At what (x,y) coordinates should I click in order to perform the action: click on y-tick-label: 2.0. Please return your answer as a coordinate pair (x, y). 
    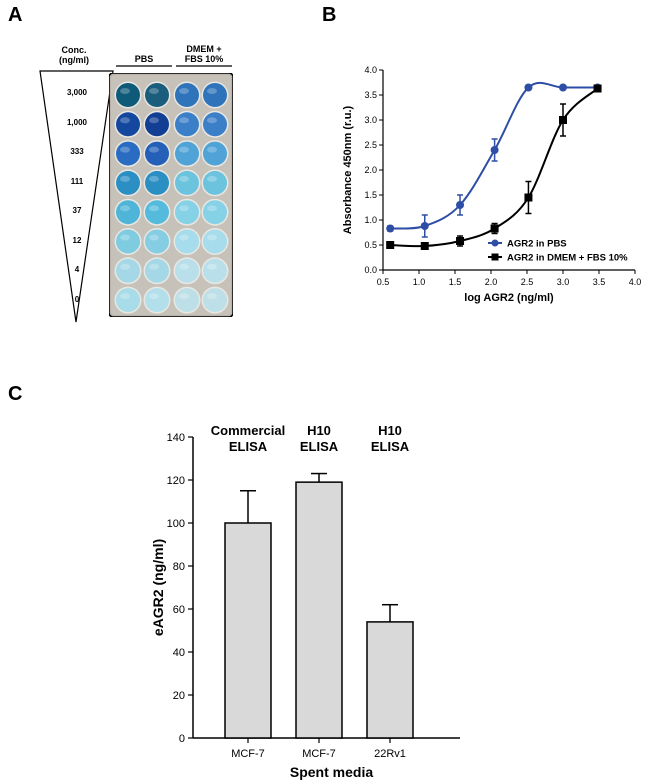
    Looking at the image, I should click on (370, 170).